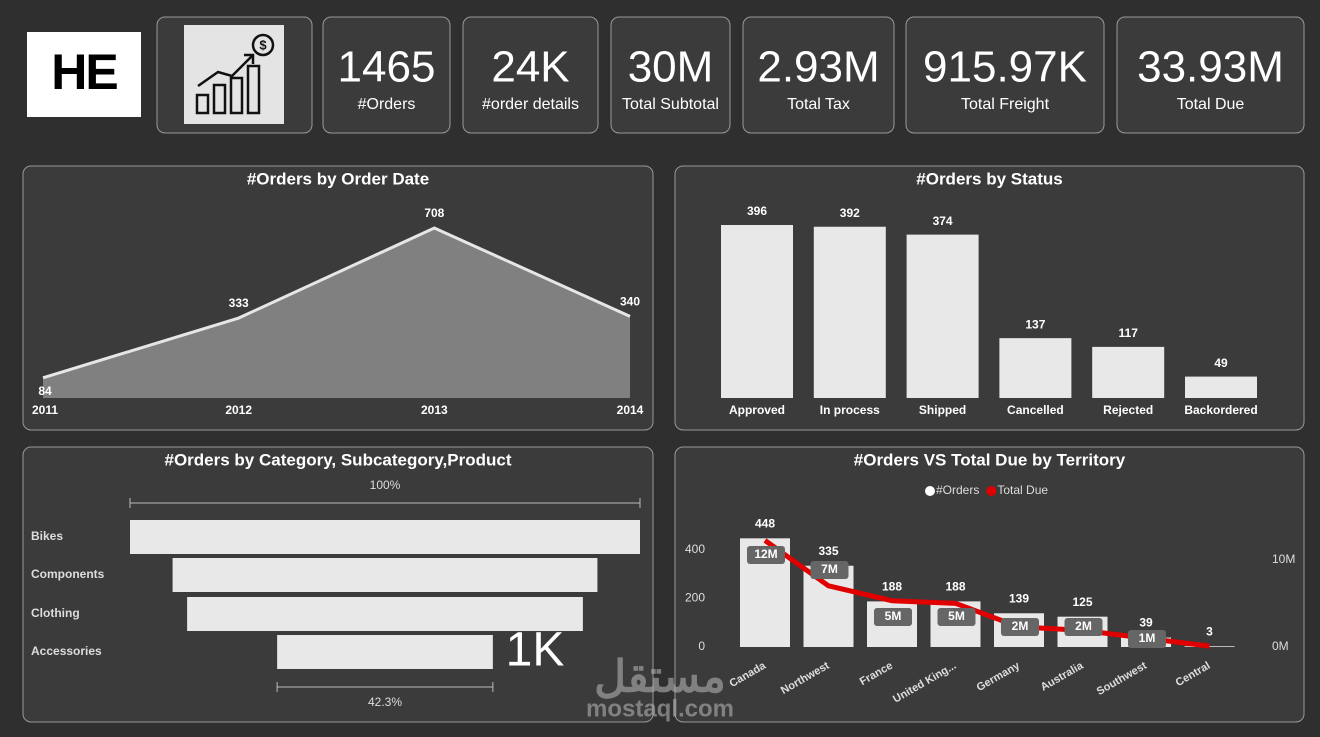  I want to click on category-label: Clothing, so click(55, 613).